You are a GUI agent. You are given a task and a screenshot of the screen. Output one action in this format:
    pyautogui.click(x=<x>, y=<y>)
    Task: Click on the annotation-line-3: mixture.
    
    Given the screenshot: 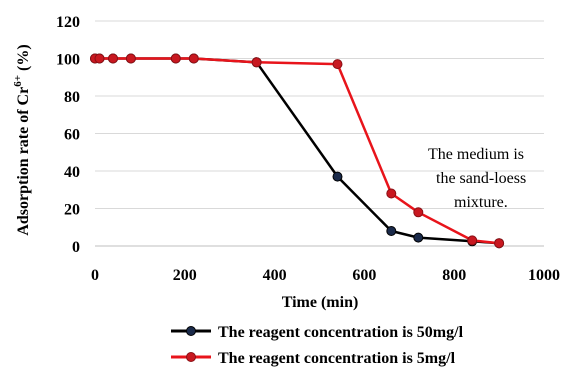 What is the action you would take?
    pyautogui.click(x=481, y=202)
    